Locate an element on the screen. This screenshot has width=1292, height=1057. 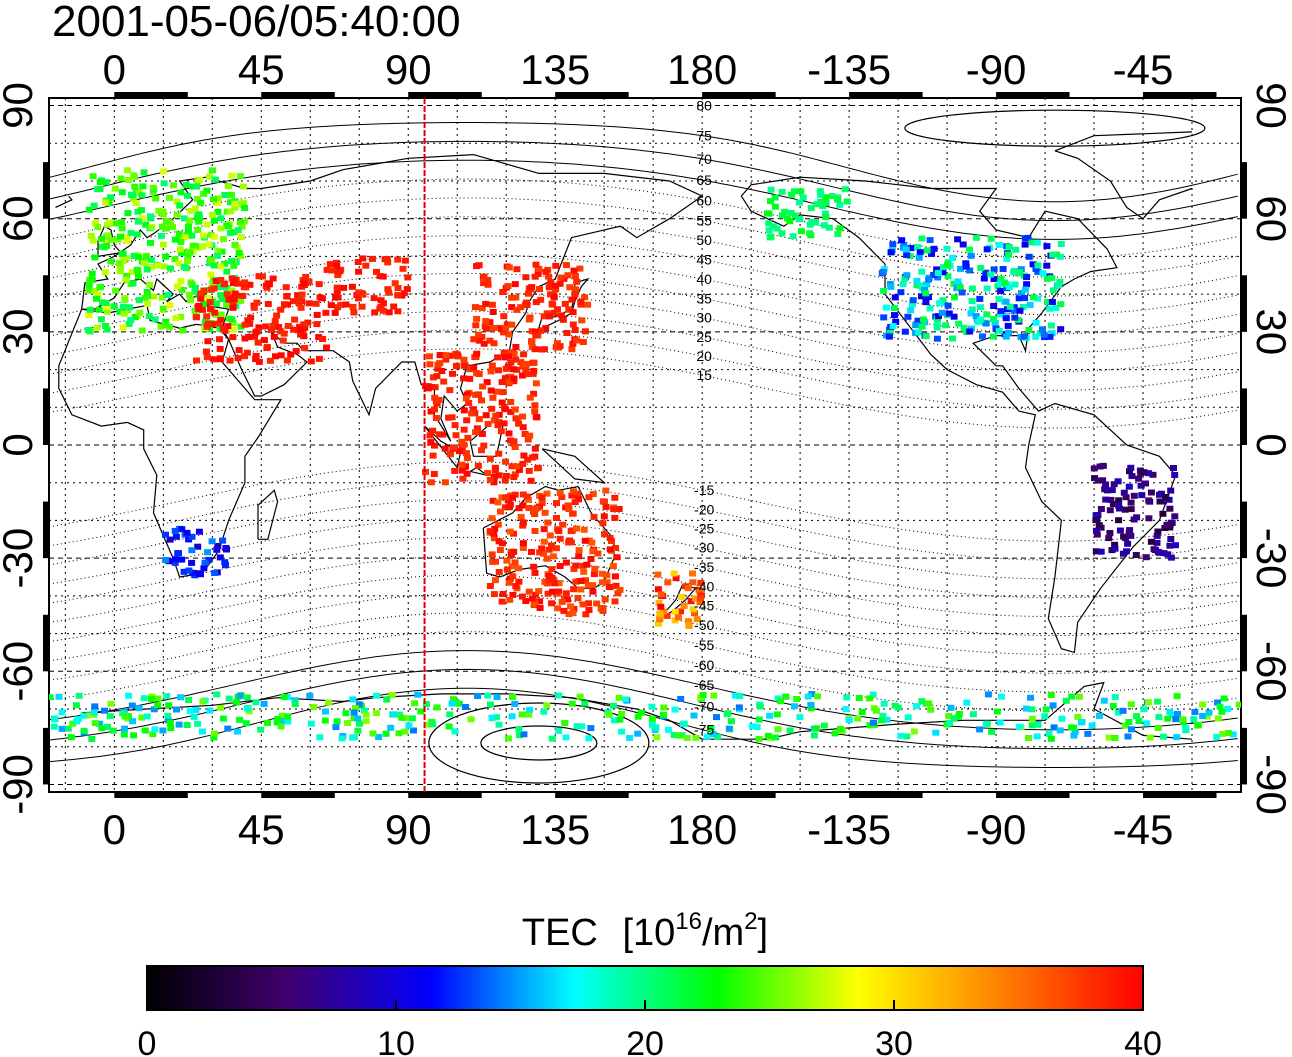
colorbar-unit-exp2: 2 is located at coordinates (750, 921).